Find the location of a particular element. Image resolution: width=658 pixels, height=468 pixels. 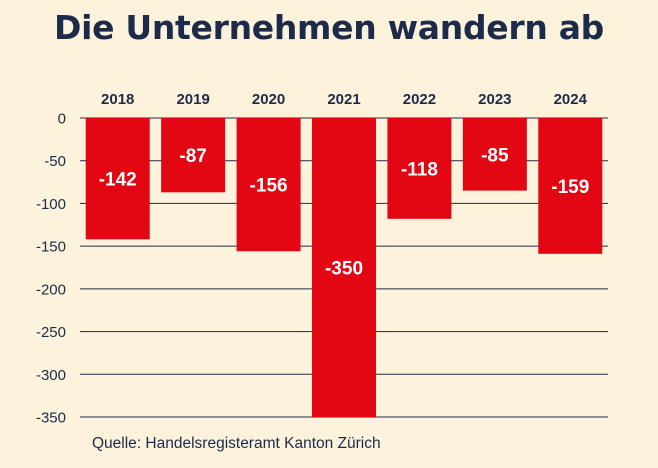

data-label: -350 is located at coordinates (344, 269).